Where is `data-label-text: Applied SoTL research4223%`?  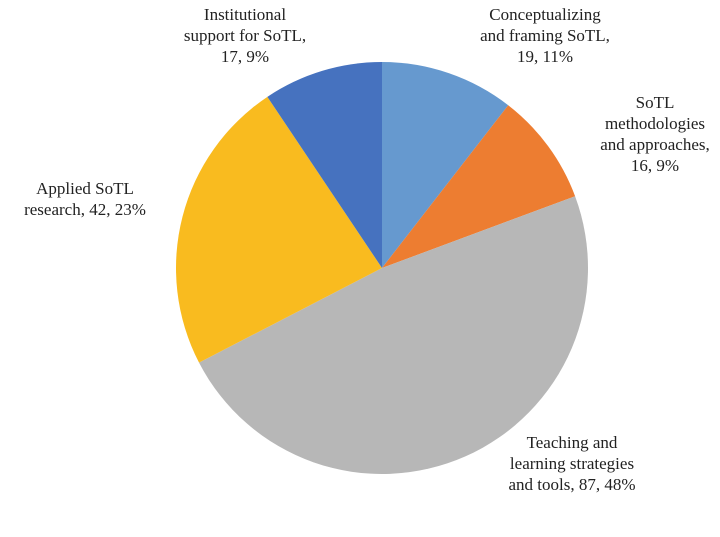
data-label-text: Applied SoTL research4223% is located at coordinates (85, 199).